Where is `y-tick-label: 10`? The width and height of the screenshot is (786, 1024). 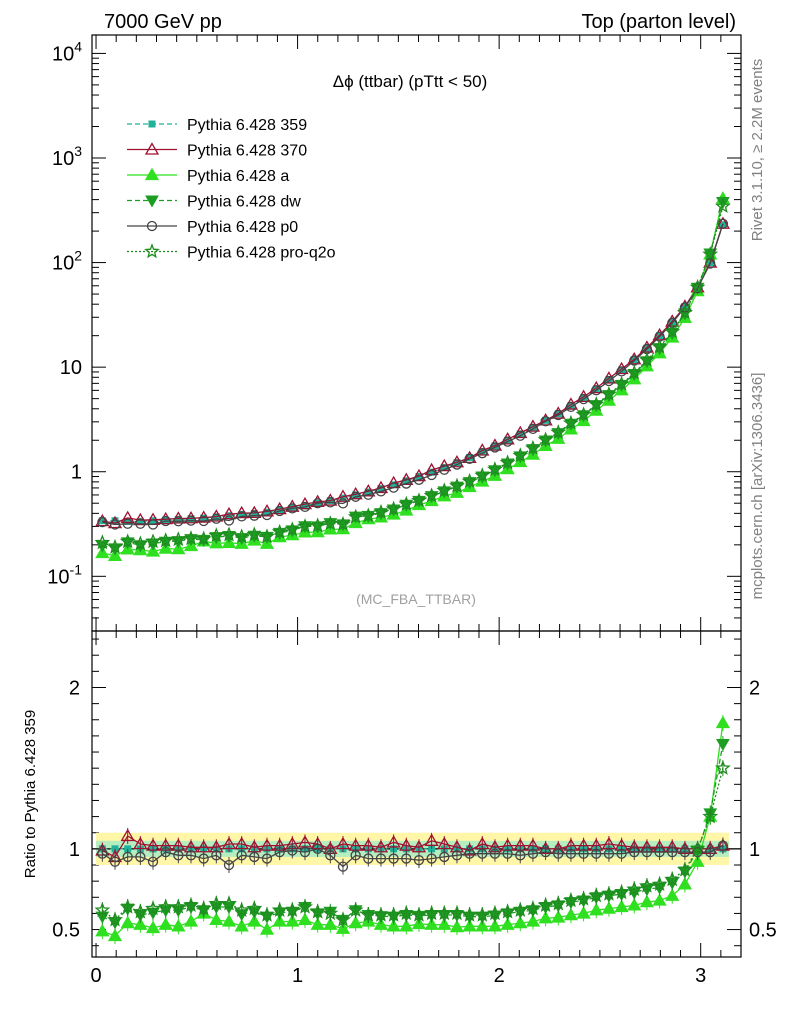
y-tick-label: 10 is located at coordinates (71, 368).